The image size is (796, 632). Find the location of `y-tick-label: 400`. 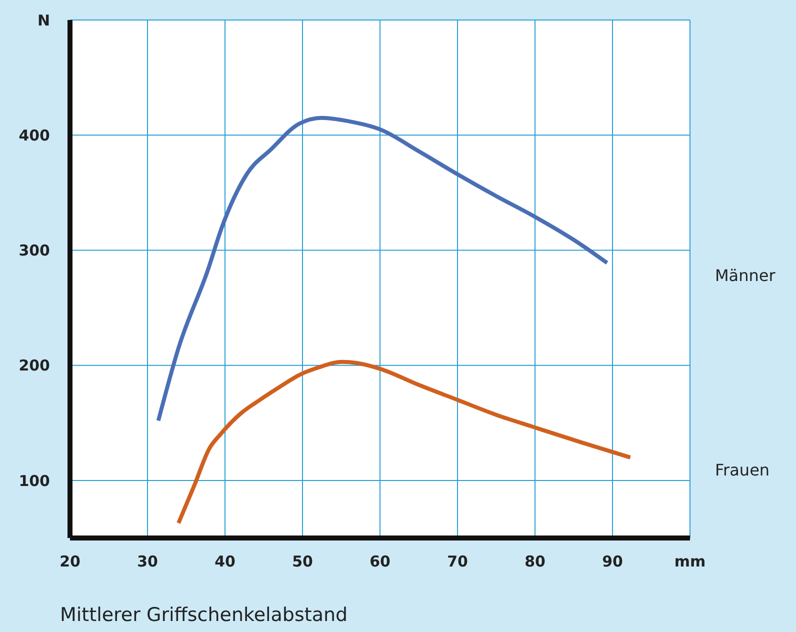

y-tick-label: 400 is located at coordinates (34, 135).